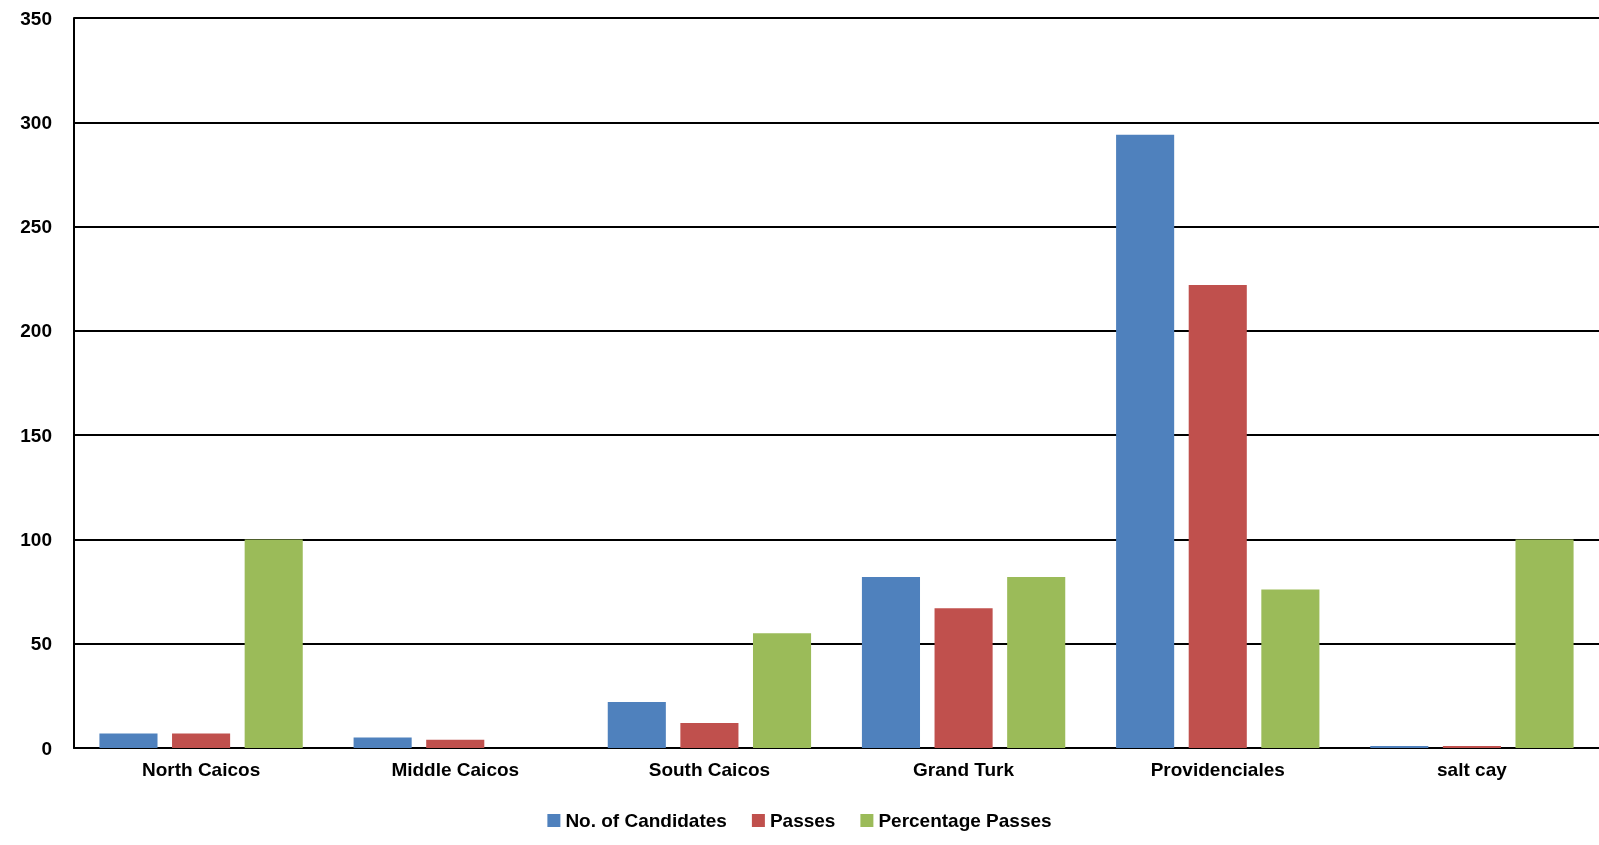 The width and height of the screenshot is (1599, 845). I want to click on x-tick-label: Grand Turk, so click(964, 769).